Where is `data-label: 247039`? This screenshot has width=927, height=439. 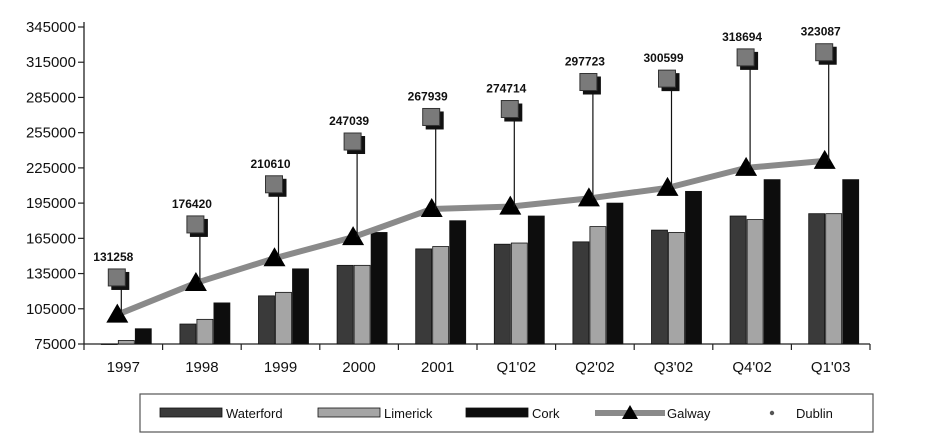 data-label: 247039 is located at coordinates (349, 121).